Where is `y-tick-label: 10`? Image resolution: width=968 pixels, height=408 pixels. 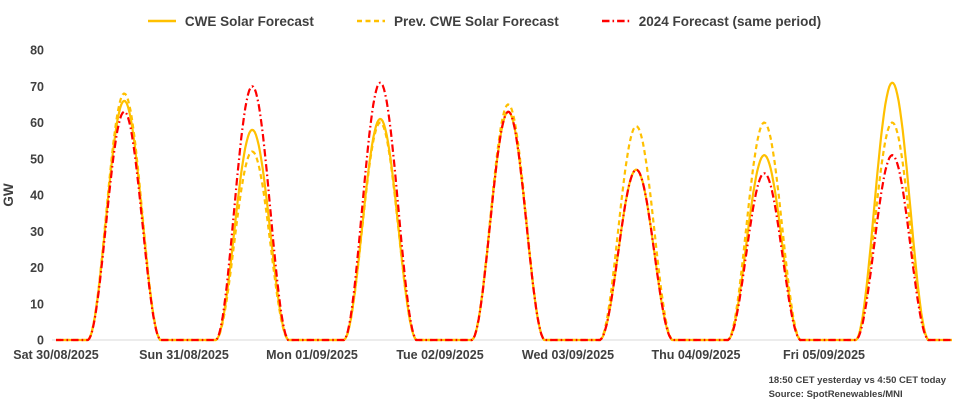 y-tick-label: 10 is located at coordinates (37, 304).